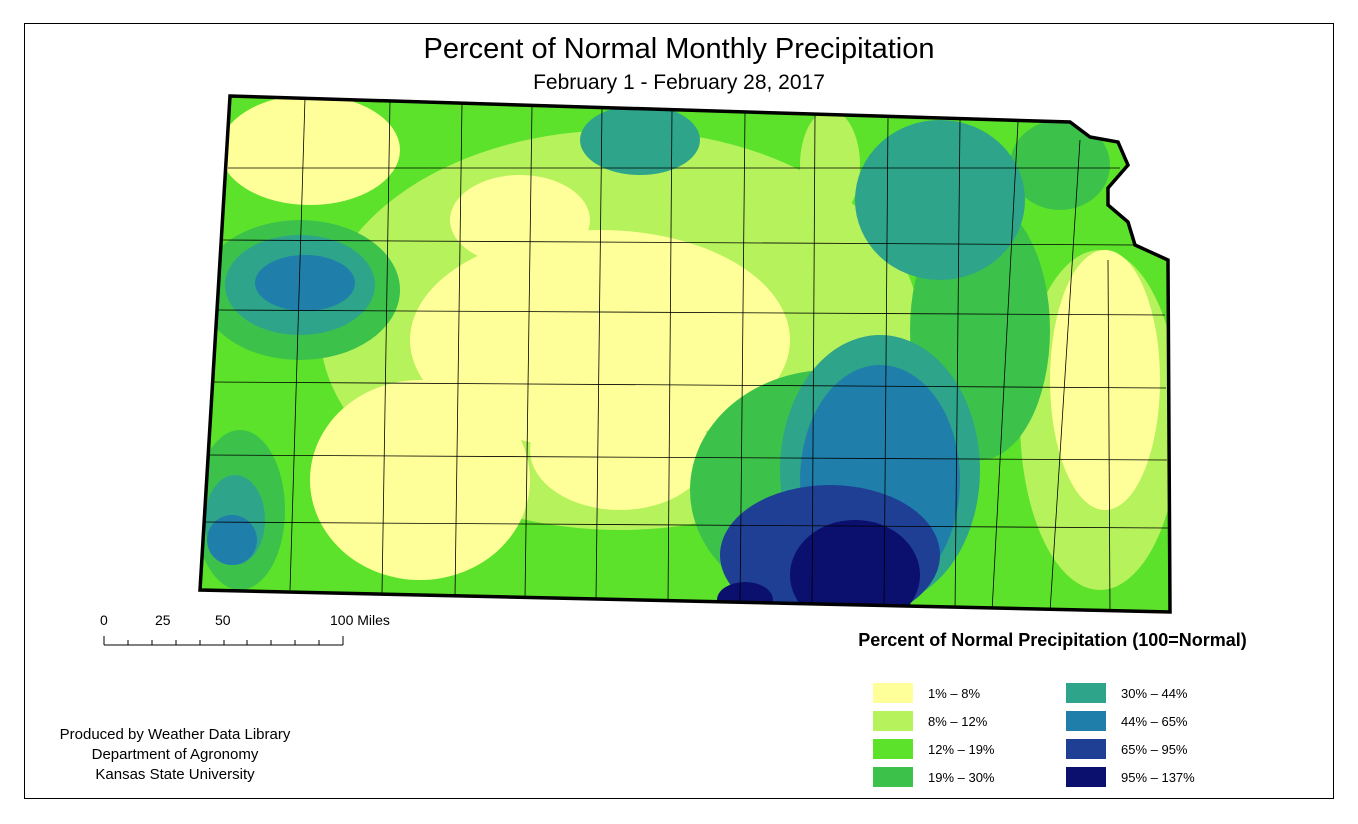 Image resolution: width=1358 pixels, height=824 pixels. Describe the element at coordinates (745, 597) in the screenshot. I see `zone-navy-south-west` at that location.